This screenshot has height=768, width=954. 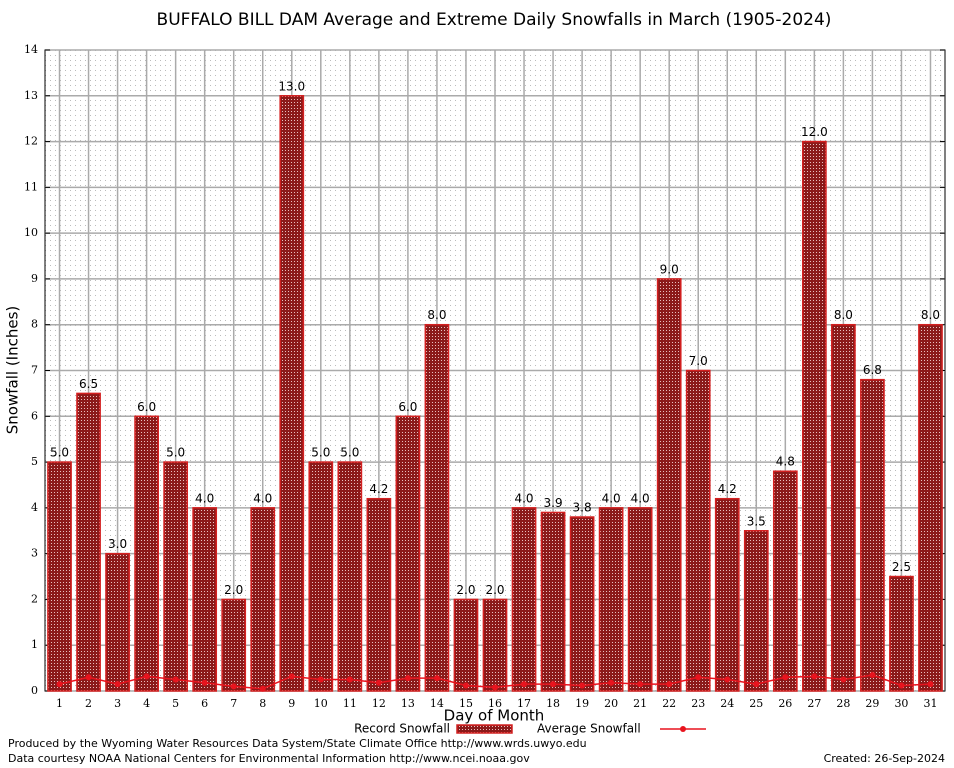 I want to click on x-tick-label: 20, so click(x=611, y=703).